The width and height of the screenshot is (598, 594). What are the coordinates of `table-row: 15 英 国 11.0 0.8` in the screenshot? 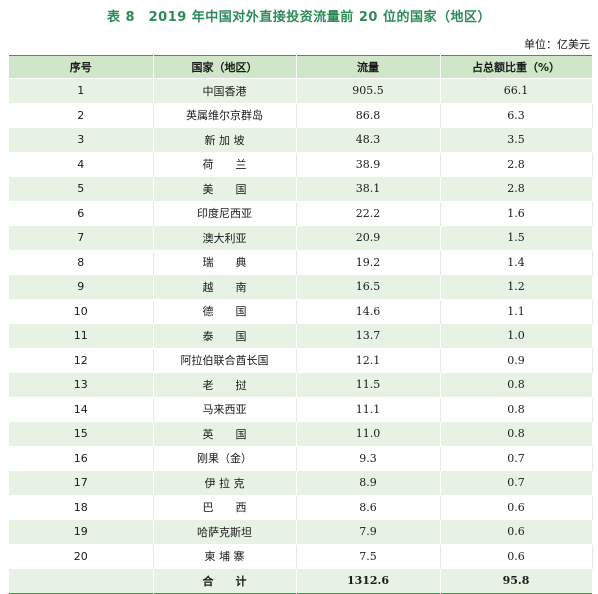 It's located at (301, 433).